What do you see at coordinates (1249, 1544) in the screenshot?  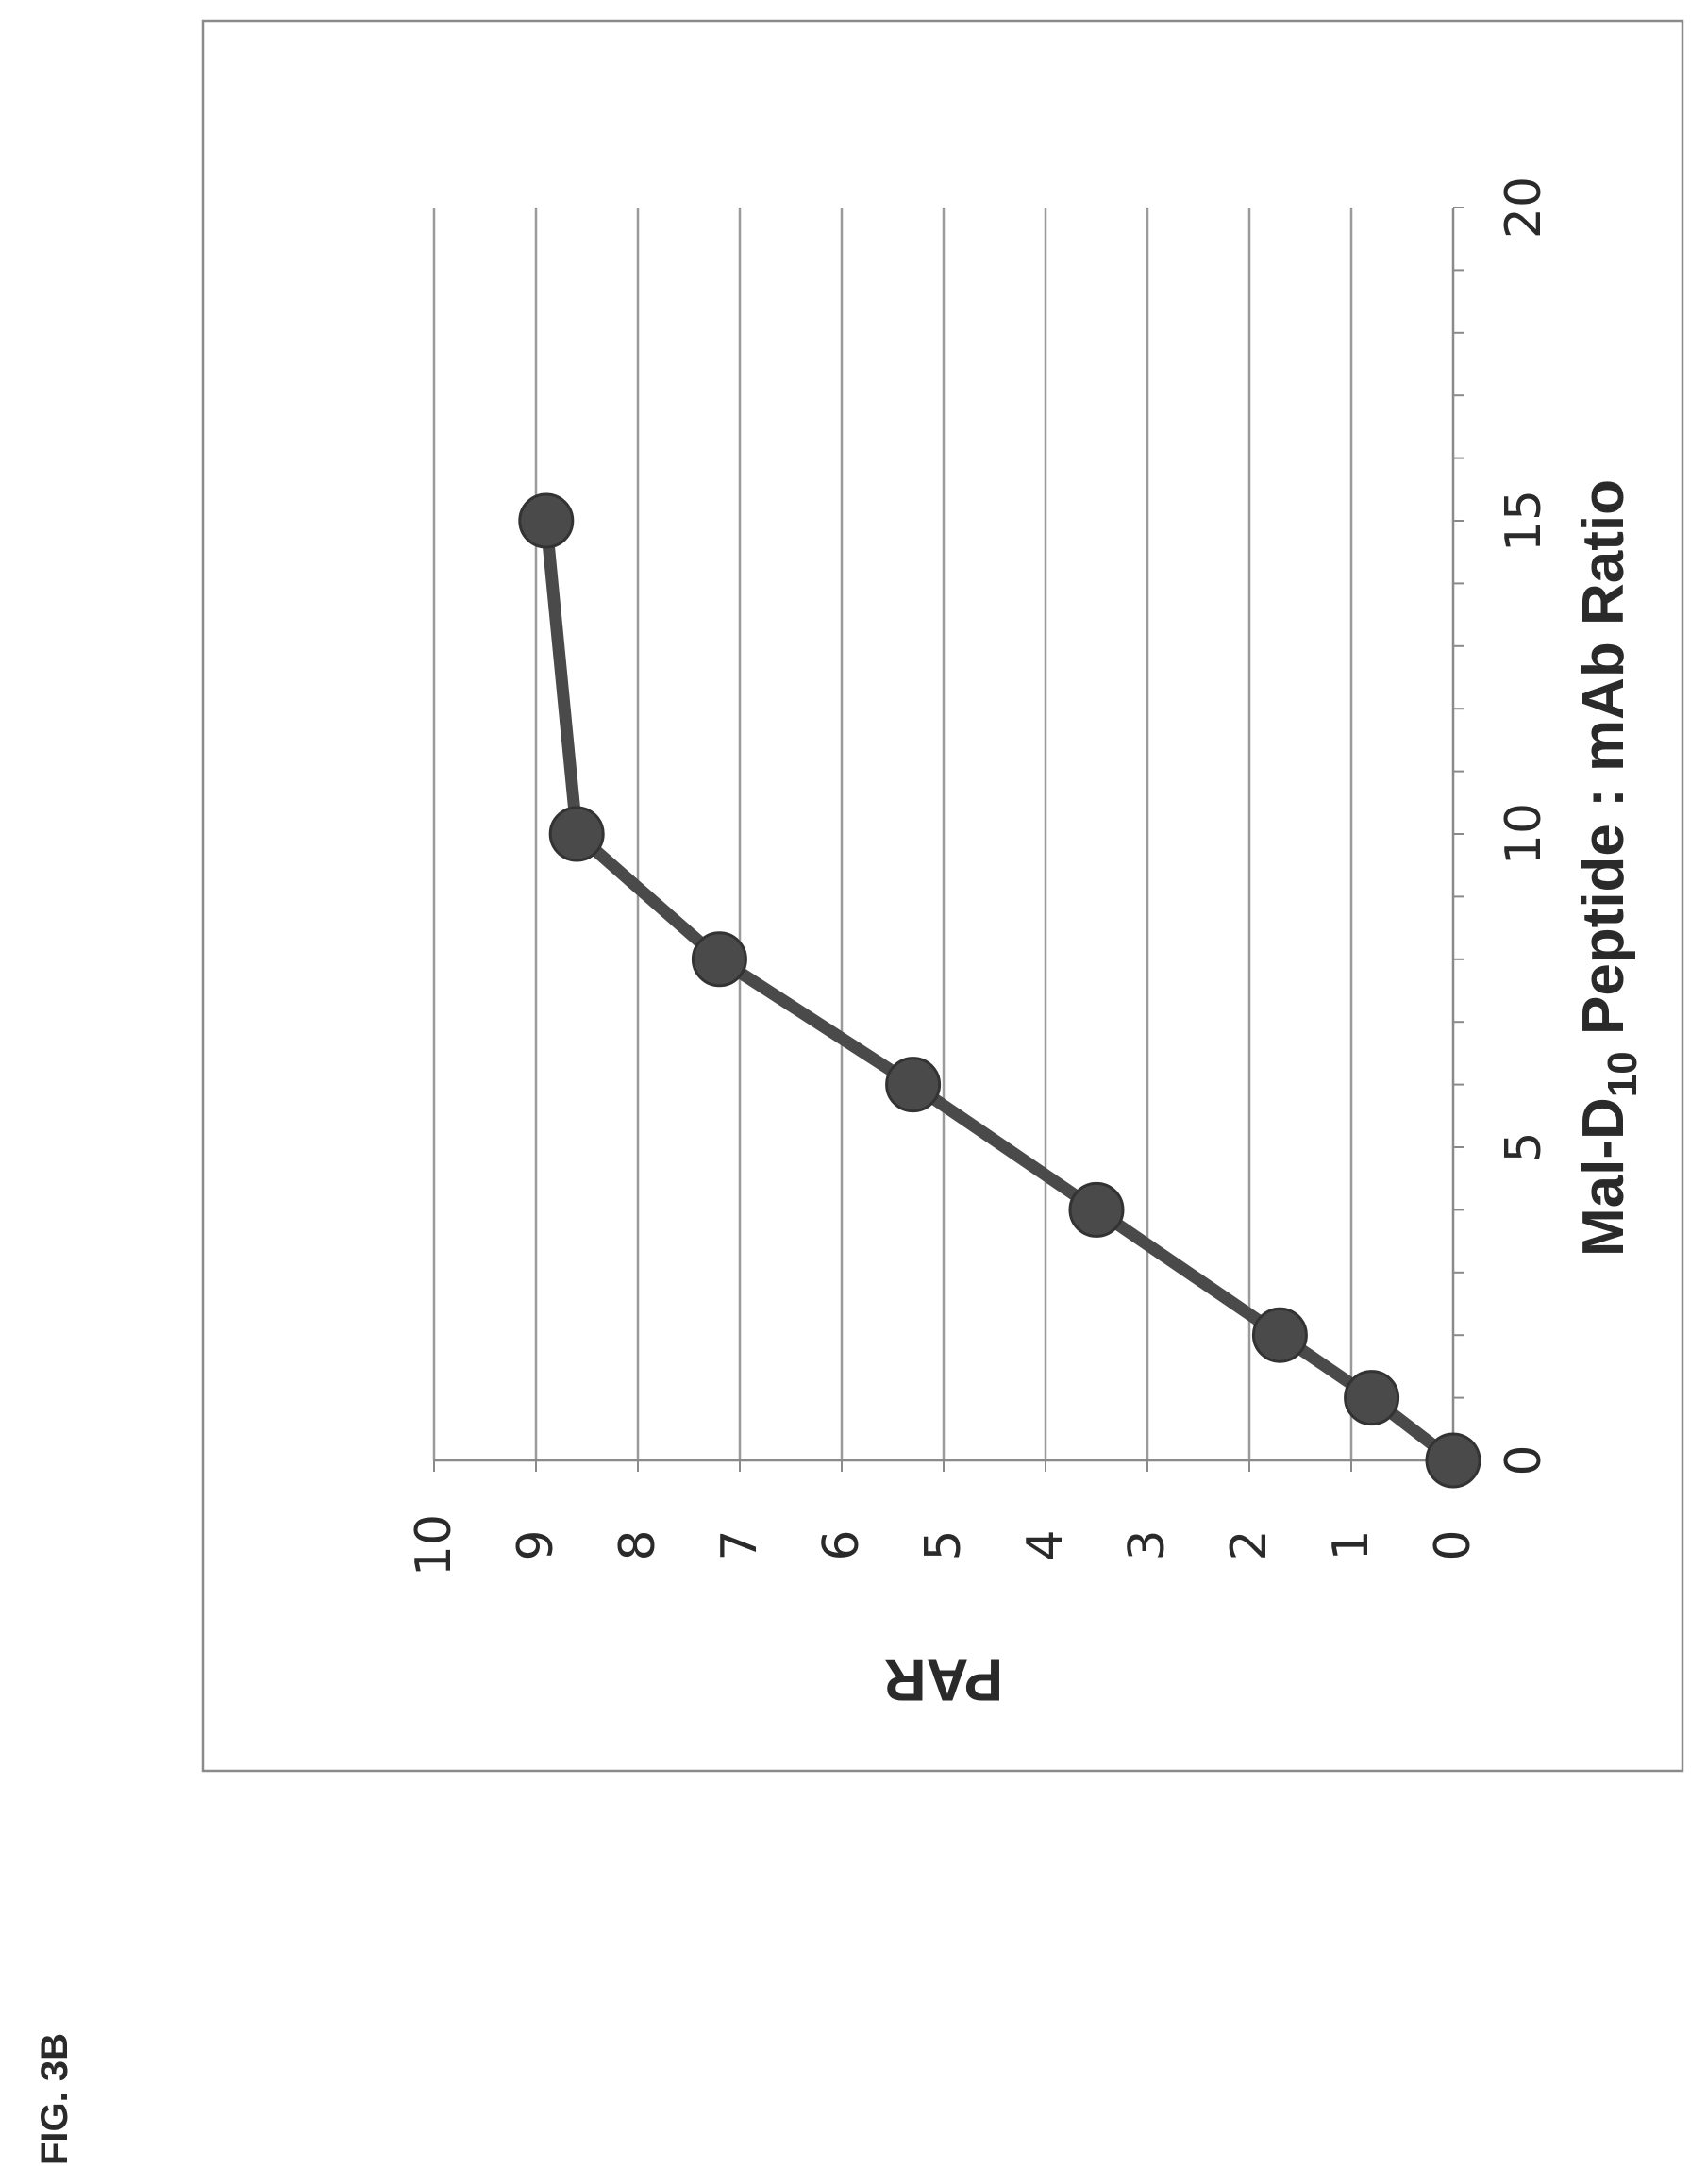 I see `y-tick-label: 2` at bounding box center [1249, 1544].